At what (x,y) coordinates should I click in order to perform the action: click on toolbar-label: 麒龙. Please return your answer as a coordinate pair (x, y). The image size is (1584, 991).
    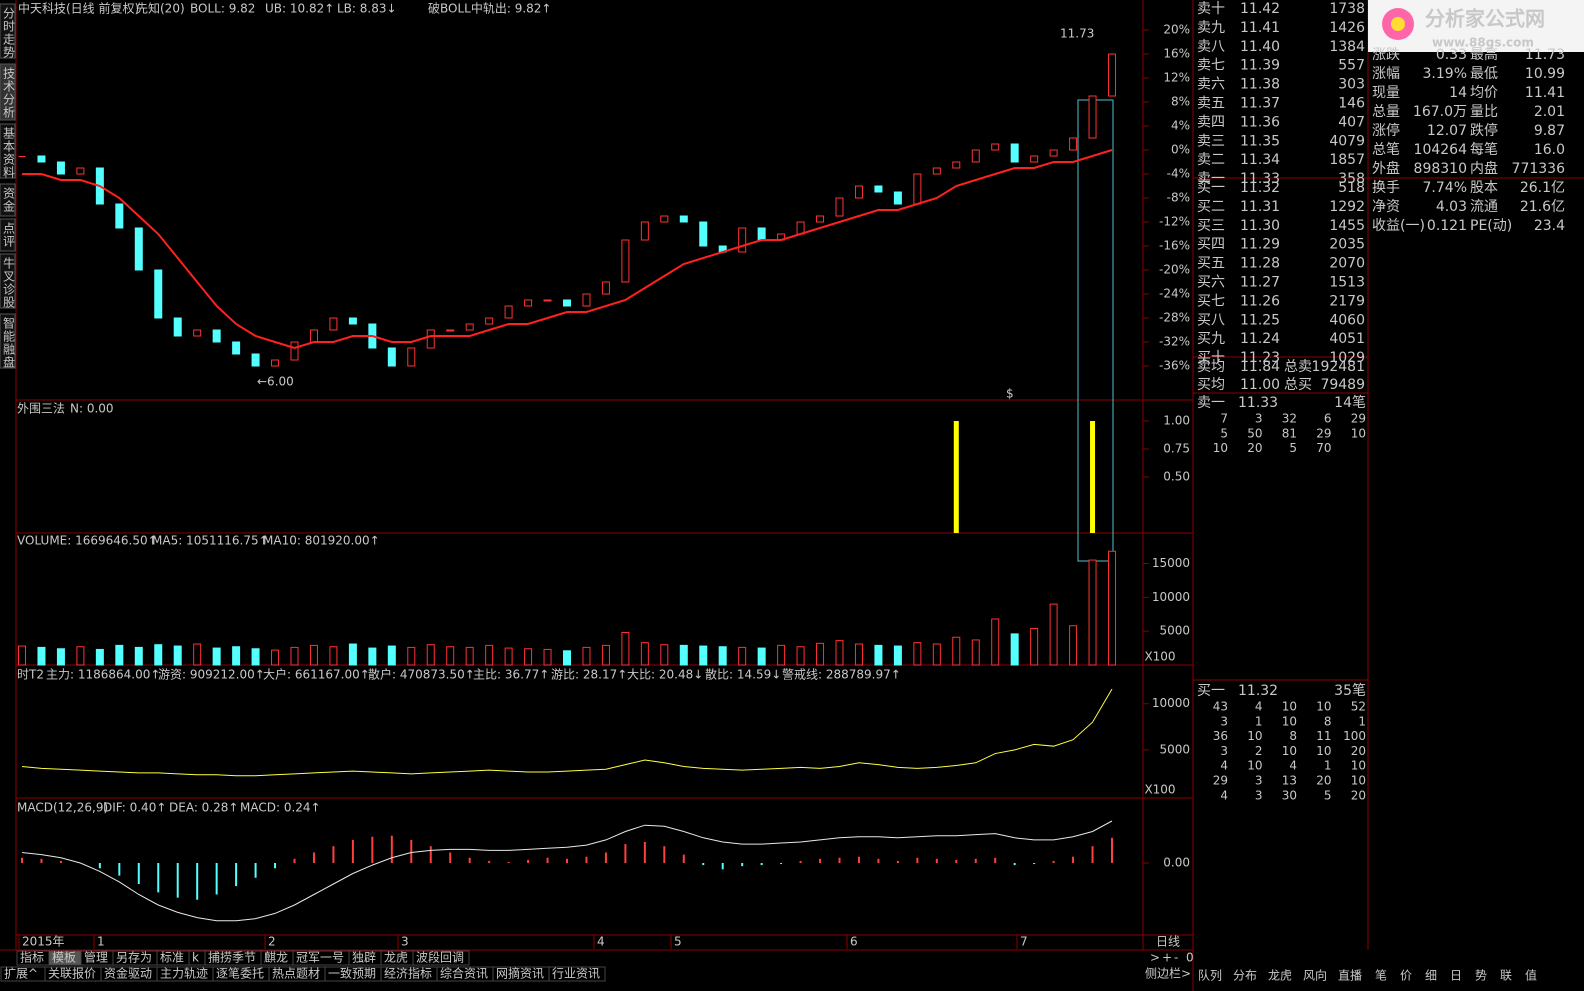
    Looking at the image, I should click on (276, 957).